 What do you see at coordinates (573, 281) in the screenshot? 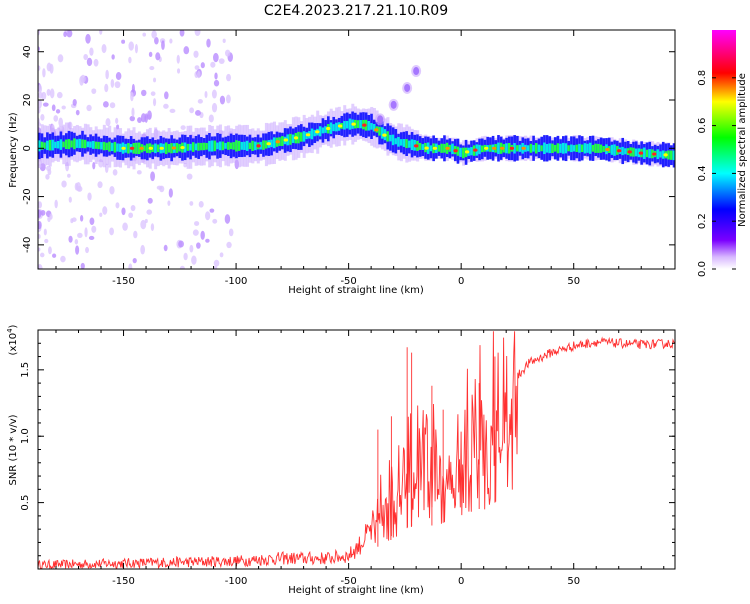
I see `spectrogram-x-tick-label: 50` at bounding box center [573, 281].